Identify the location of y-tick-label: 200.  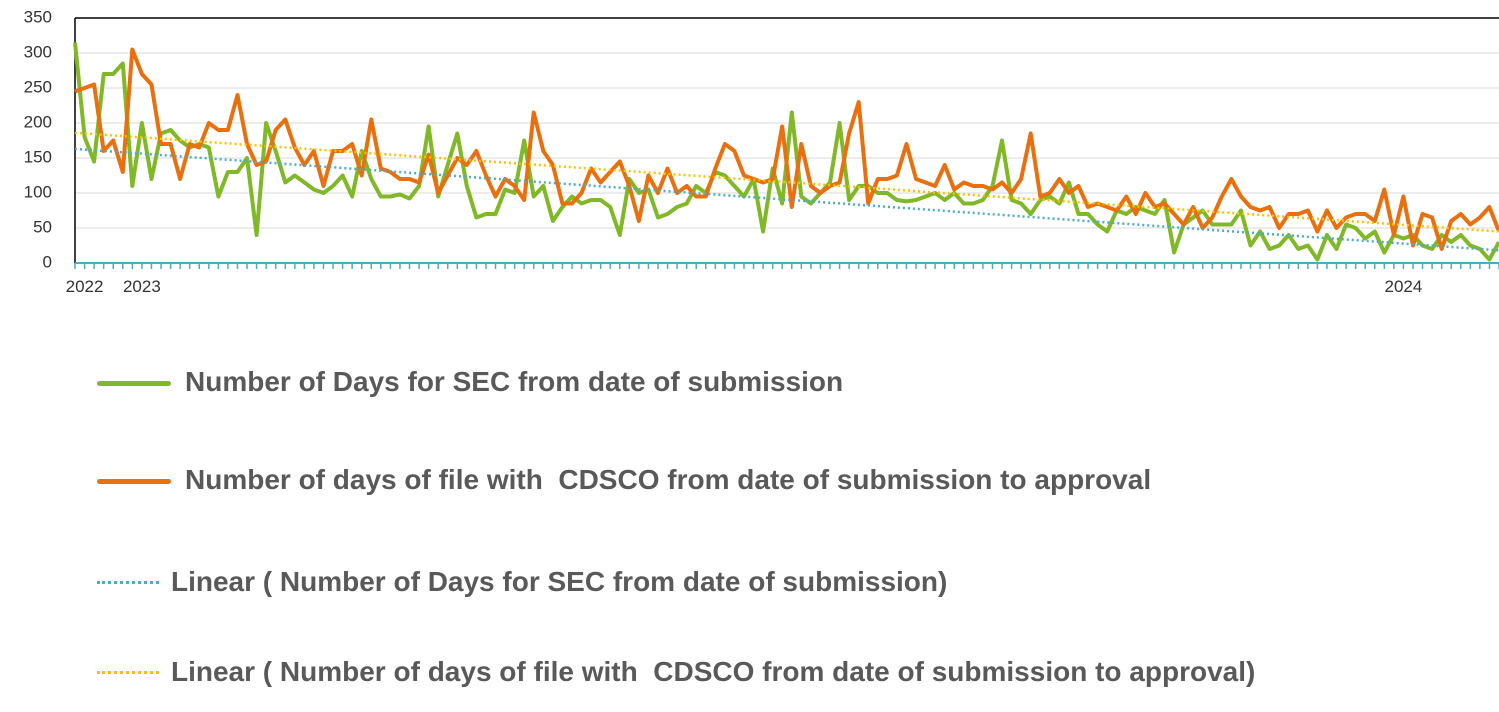
(38, 121).